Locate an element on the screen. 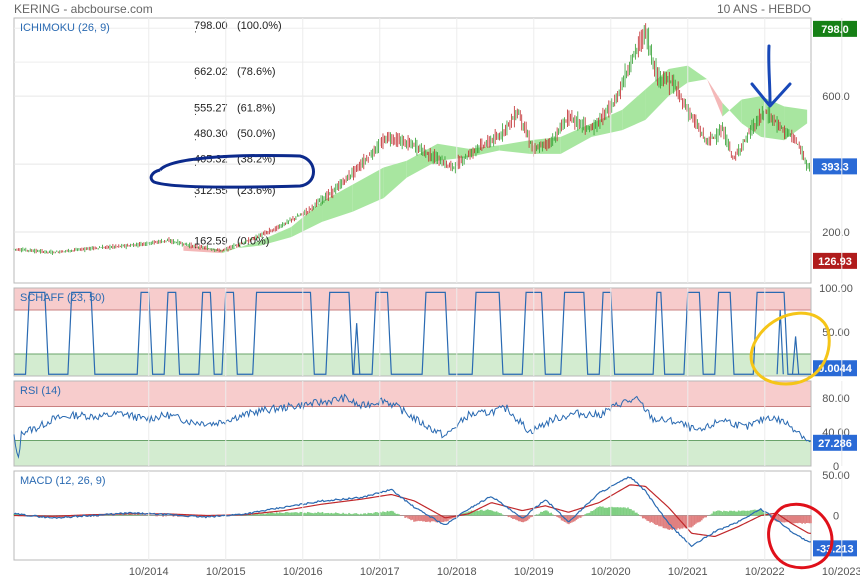 The height and width of the screenshot is (580, 860). price-tick-label: 200.0 is located at coordinates (836, 233).